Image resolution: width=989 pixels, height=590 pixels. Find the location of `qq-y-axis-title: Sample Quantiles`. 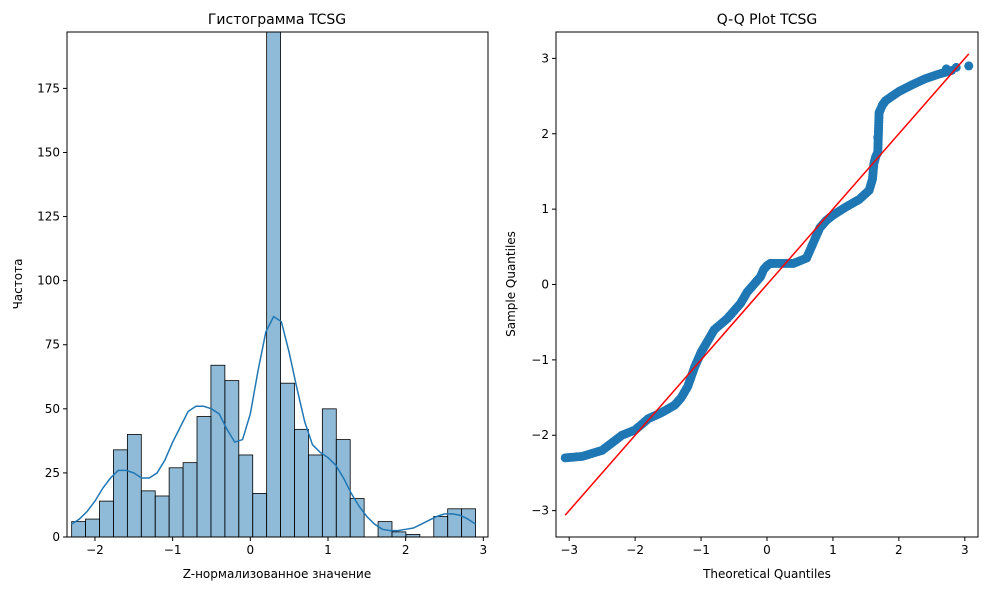

qq-y-axis-title: Sample Quantiles is located at coordinates (511, 284).